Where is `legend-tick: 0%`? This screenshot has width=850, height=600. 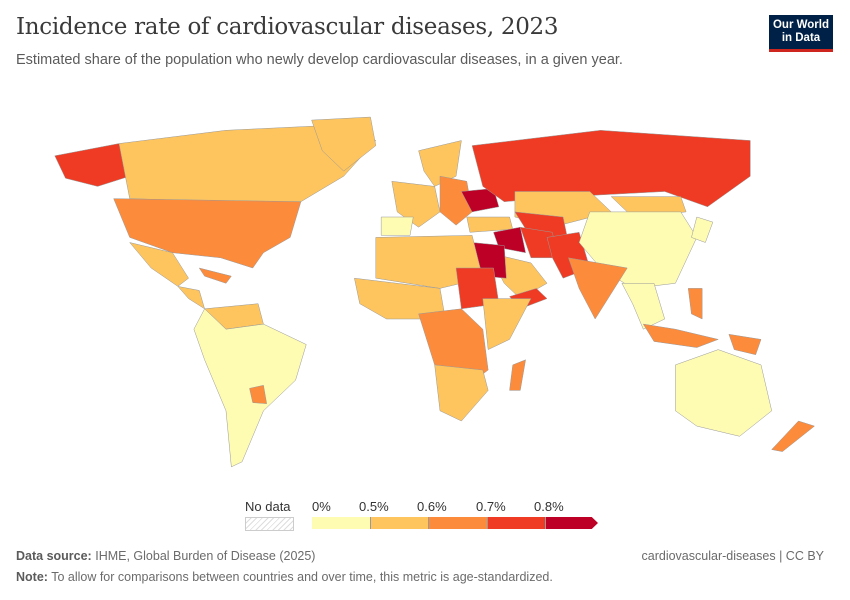
legend-tick: 0% is located at coordinates (321, 506).